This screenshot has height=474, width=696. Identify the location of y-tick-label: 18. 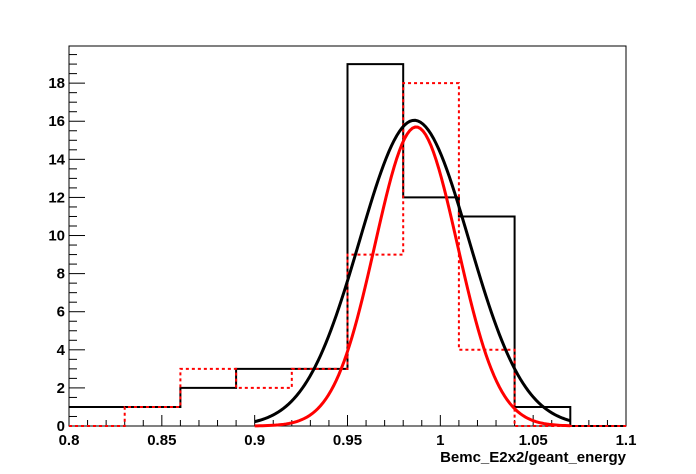
(56, 83).